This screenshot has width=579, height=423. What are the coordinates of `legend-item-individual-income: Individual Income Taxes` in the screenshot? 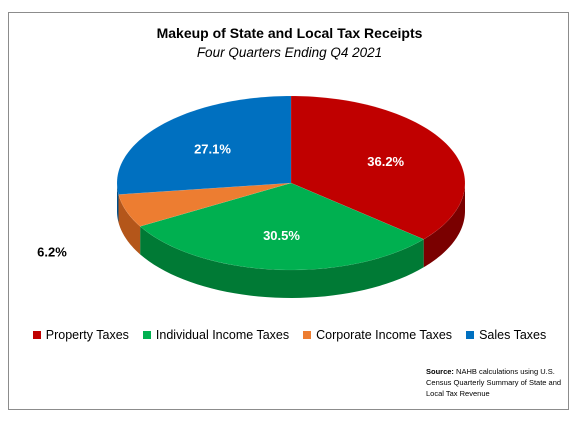 It's located at (216, 335).